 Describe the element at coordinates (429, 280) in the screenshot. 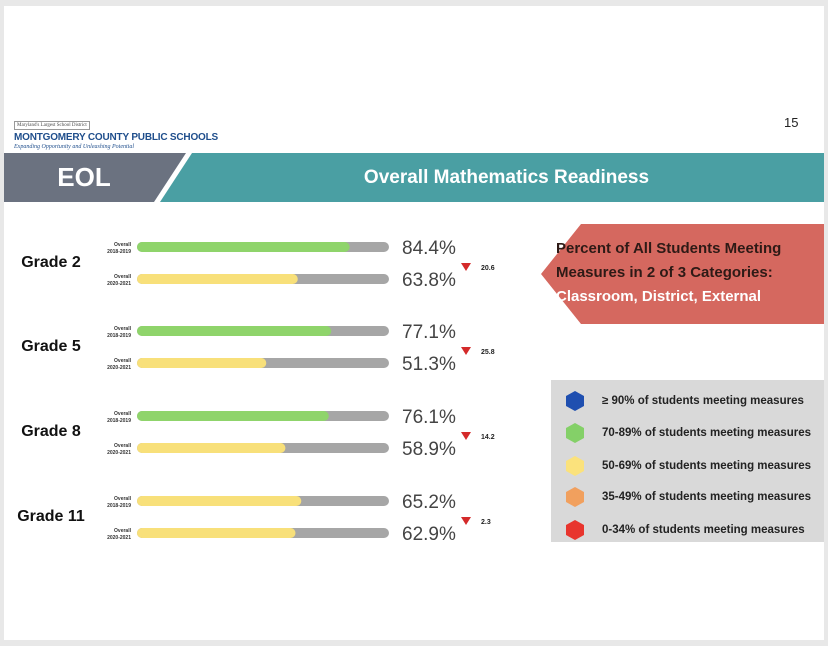

I see `bar-value-label: 63.8%` at that location.